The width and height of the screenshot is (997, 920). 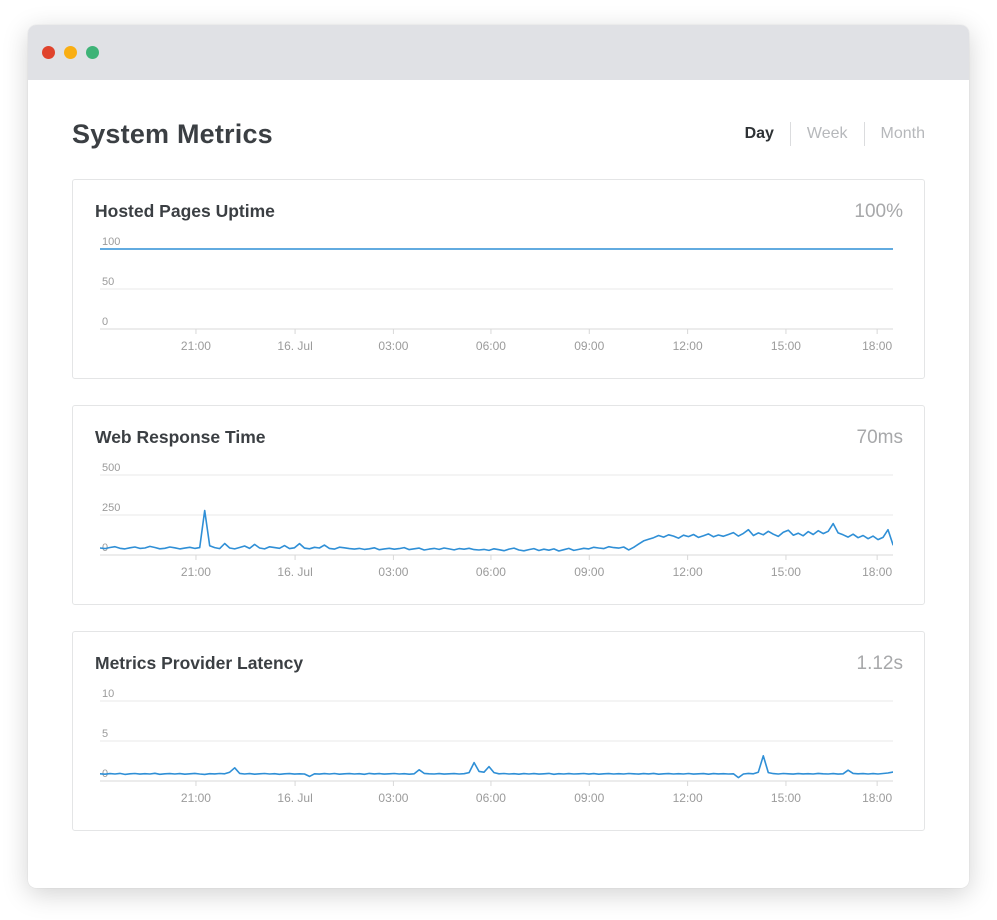 I want to click on chart-title: Metrics Provider Latency, so click(x=199, y=663).